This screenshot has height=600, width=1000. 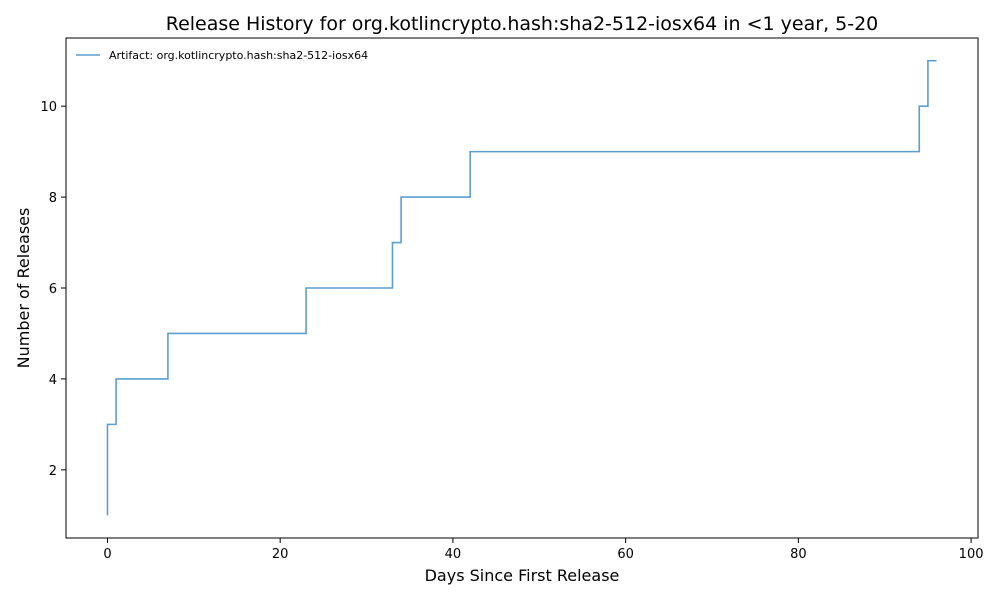 I want to click on x-tick-label: 80, so click(x=798, y=554).